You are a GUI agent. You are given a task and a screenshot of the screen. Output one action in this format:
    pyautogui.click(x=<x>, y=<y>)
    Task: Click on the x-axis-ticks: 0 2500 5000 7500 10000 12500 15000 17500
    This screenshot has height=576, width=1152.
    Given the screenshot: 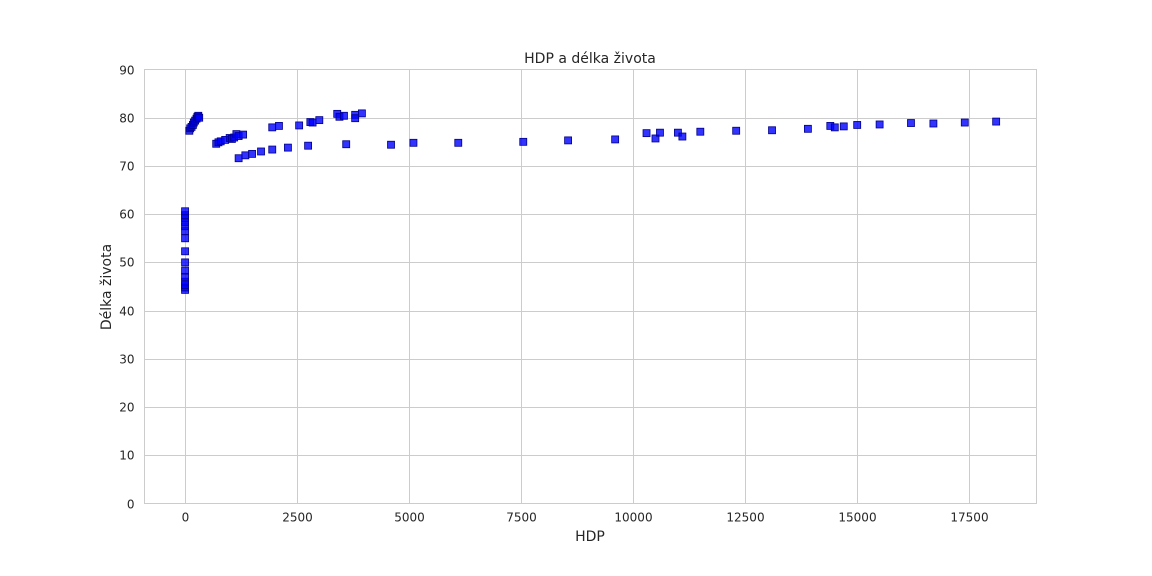 What is the action you would take?
    pyautogui.click(x=585, y=518)
    